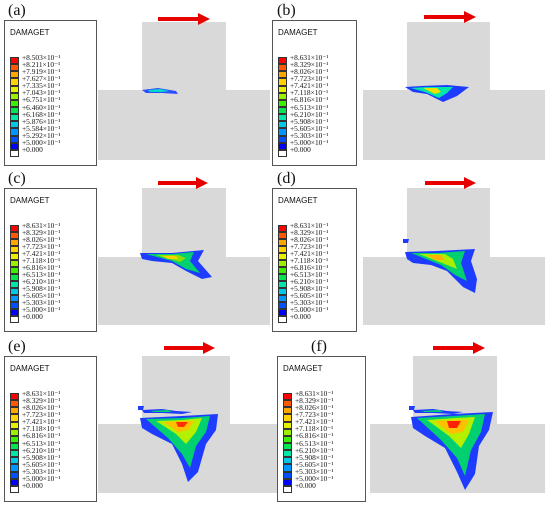  I want to click on damage-fragment, so click(412, 408).